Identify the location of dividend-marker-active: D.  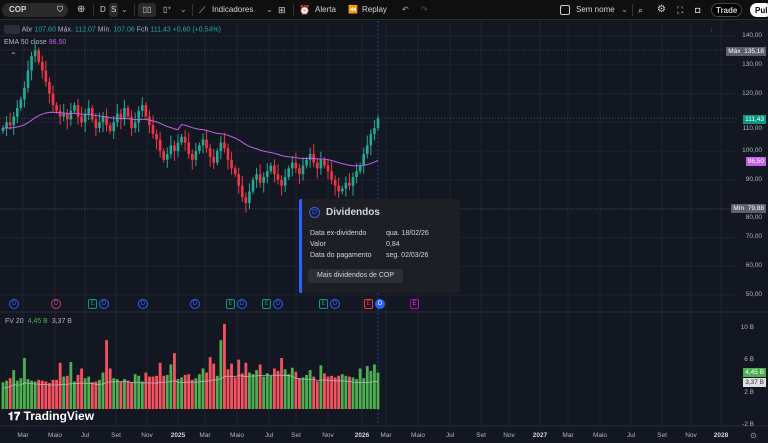
(380, 304).